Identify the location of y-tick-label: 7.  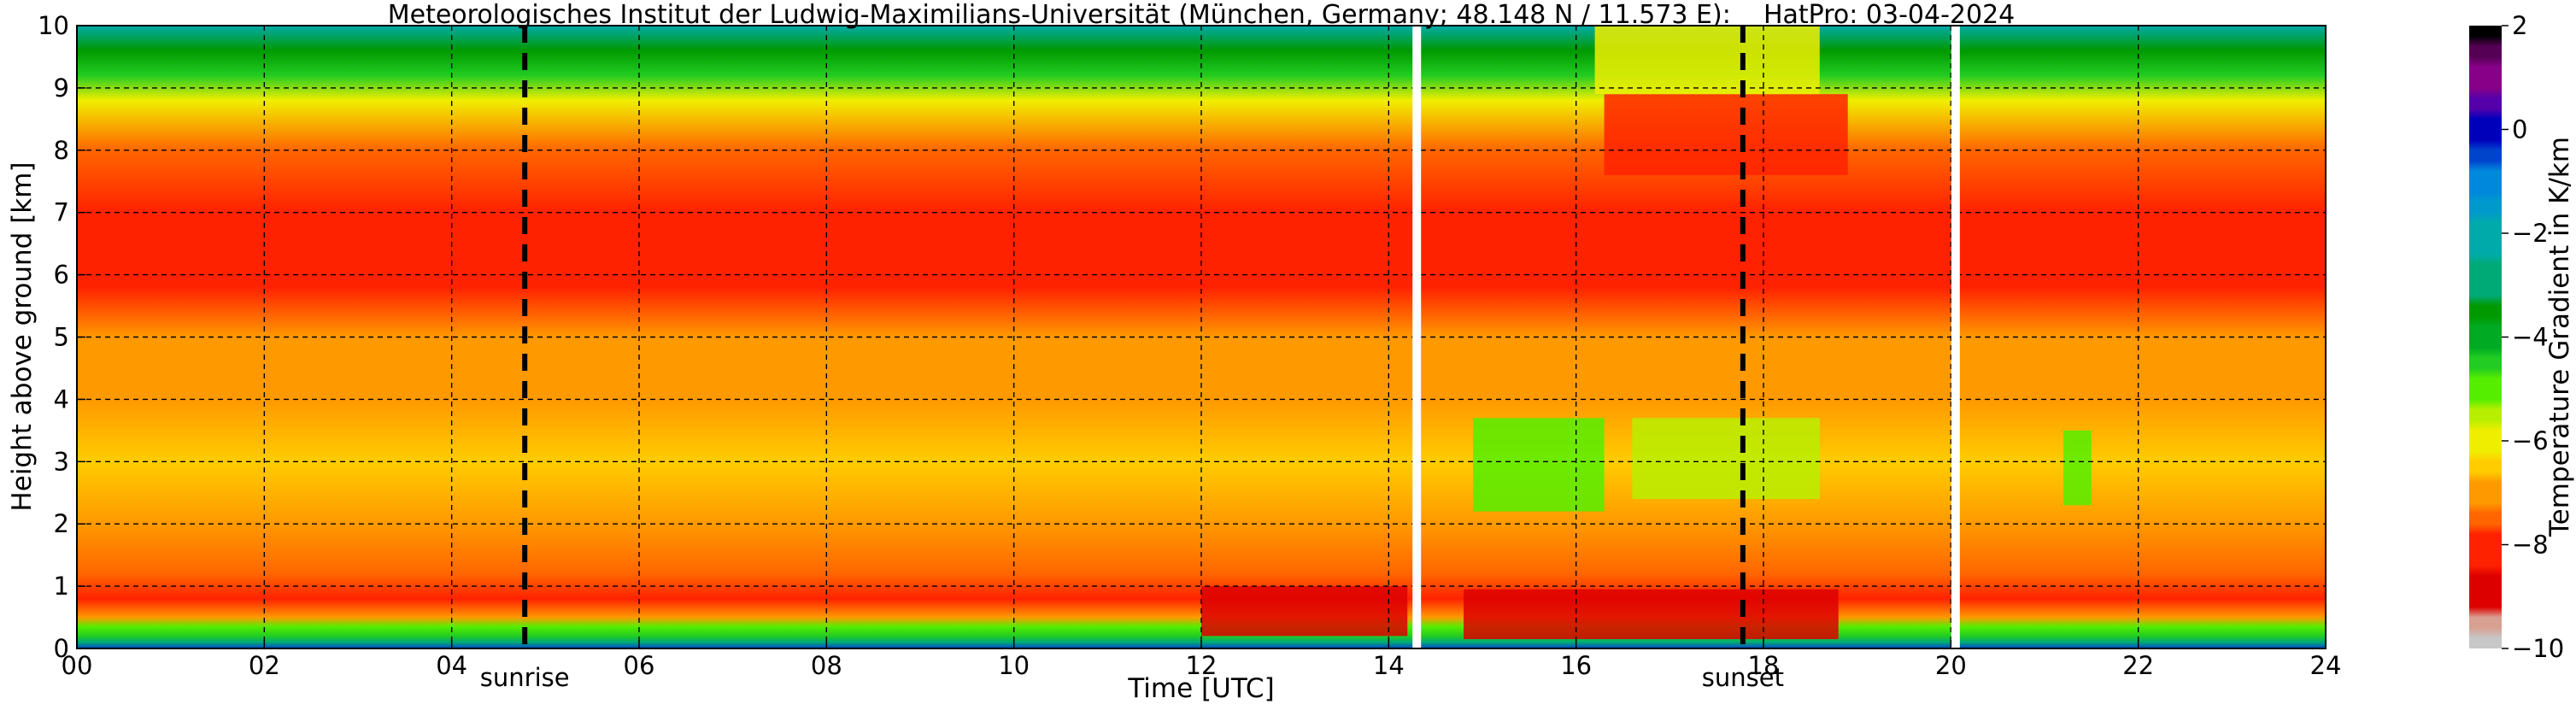
(61, 212).